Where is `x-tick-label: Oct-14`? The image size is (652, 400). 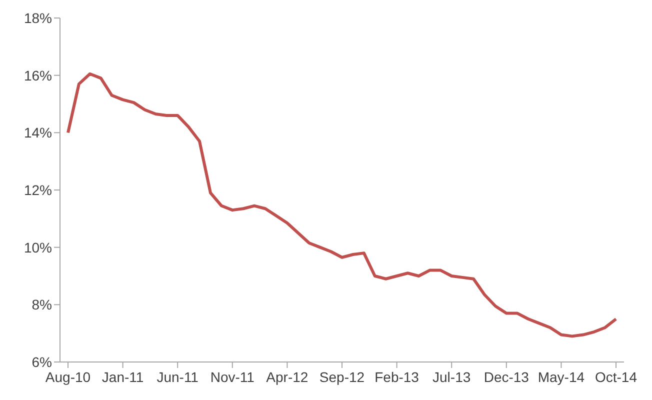 x-tick-label: Oct-14 is located at coordinates (616, 377).